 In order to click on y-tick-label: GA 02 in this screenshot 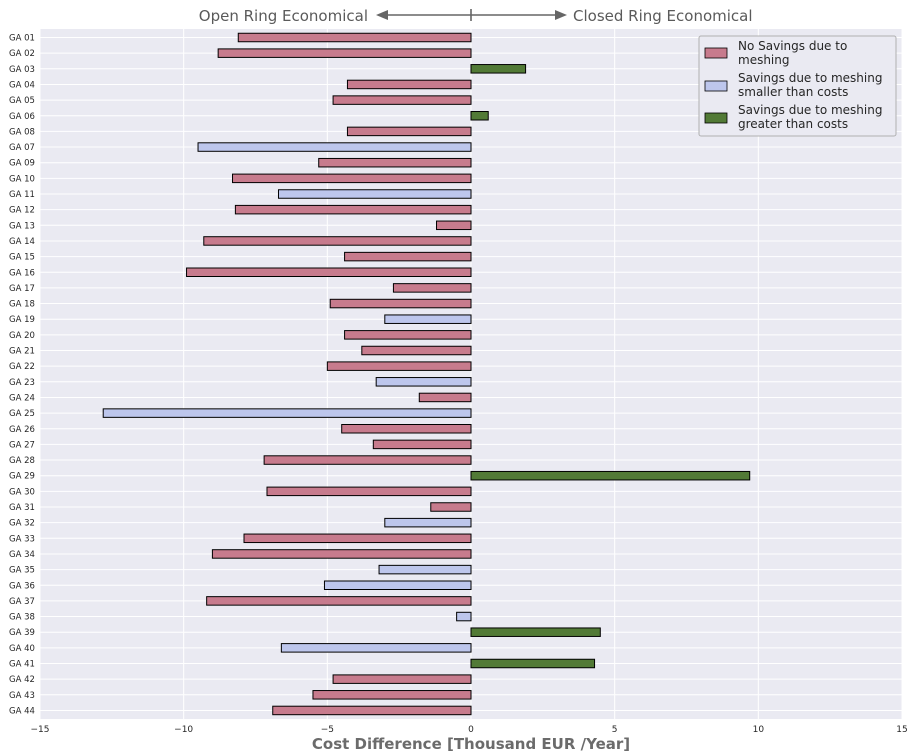, I will do `click(22, 54)`.